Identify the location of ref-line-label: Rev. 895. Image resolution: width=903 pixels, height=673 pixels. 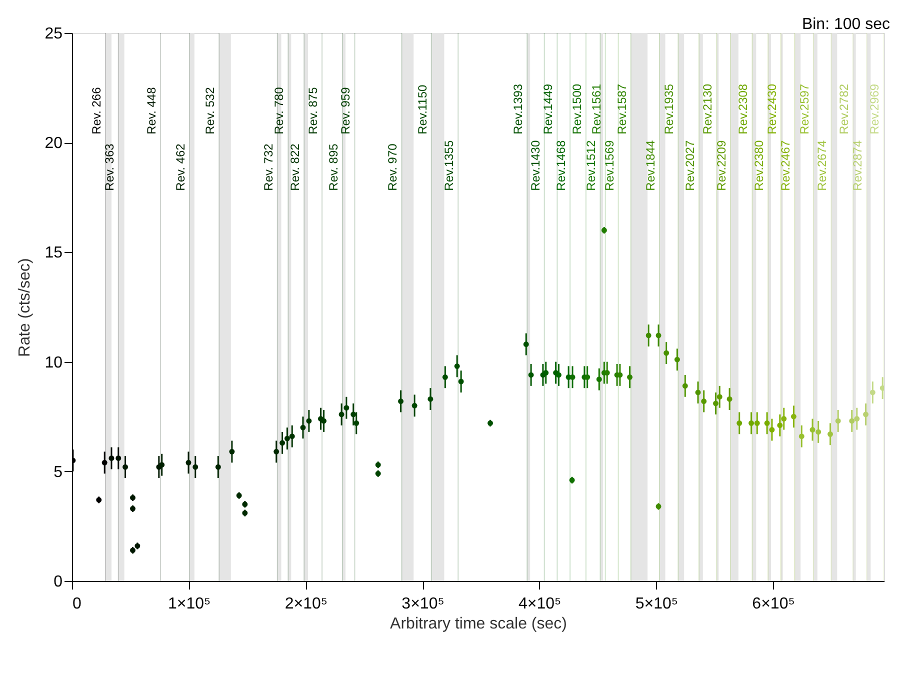
(333, 167).